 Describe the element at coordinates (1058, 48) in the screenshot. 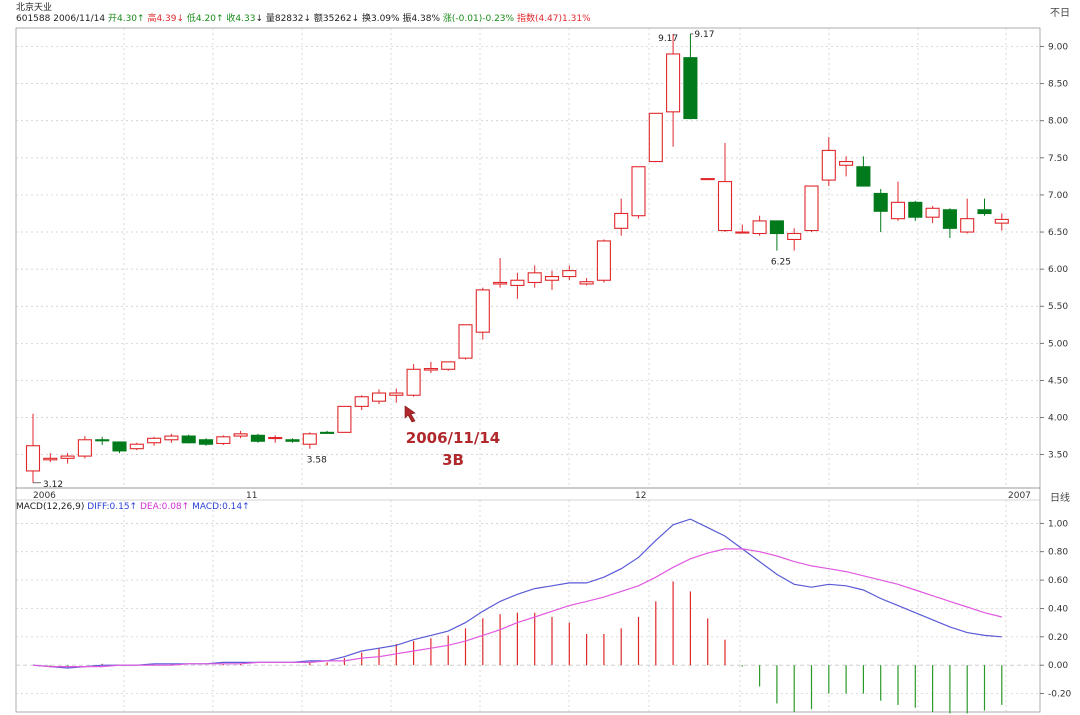

I see `price-tick-label: 9.00` at that location.